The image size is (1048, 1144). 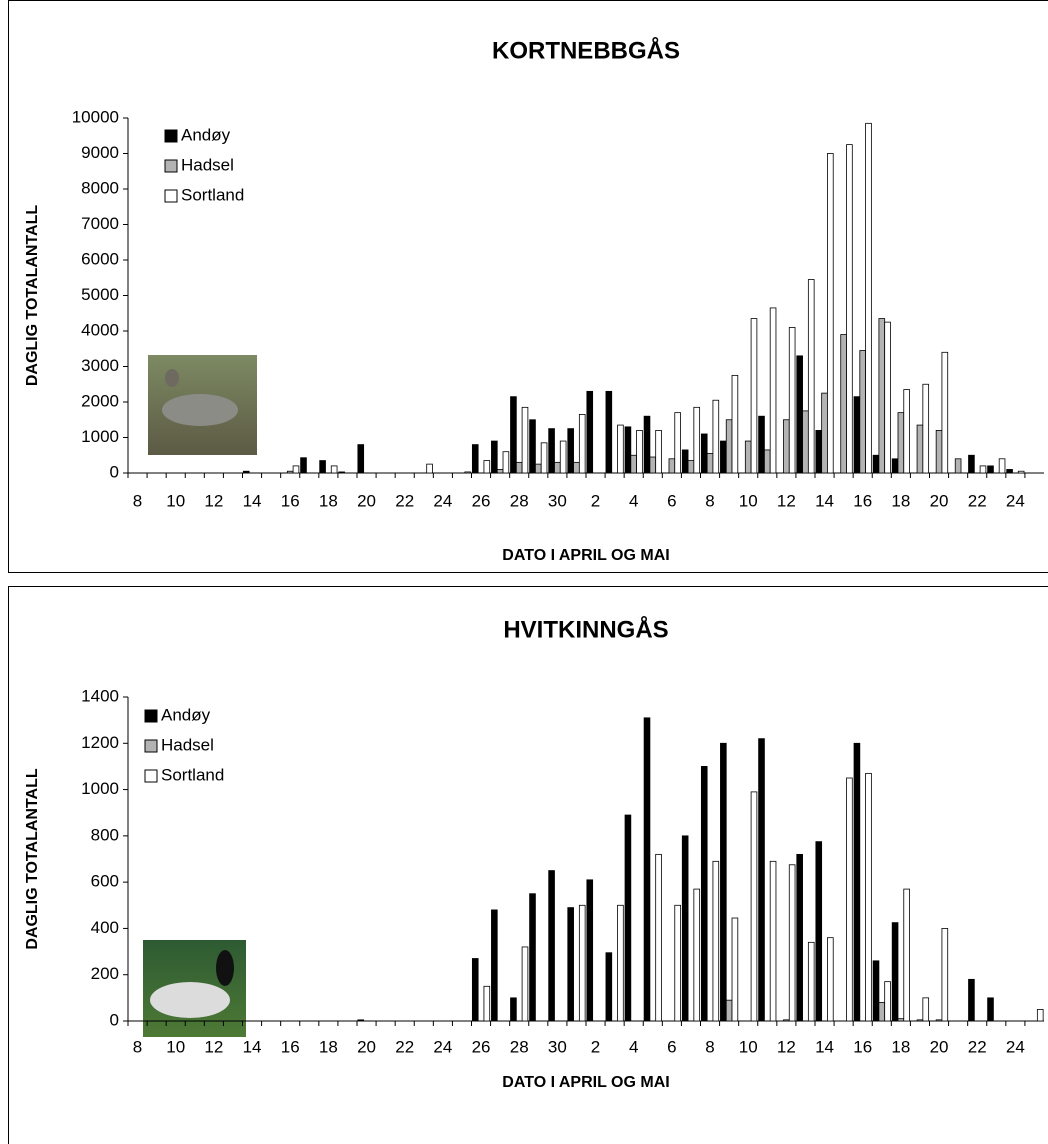 I want to click on x-tick-label: 26, so click(x=481, y=500).